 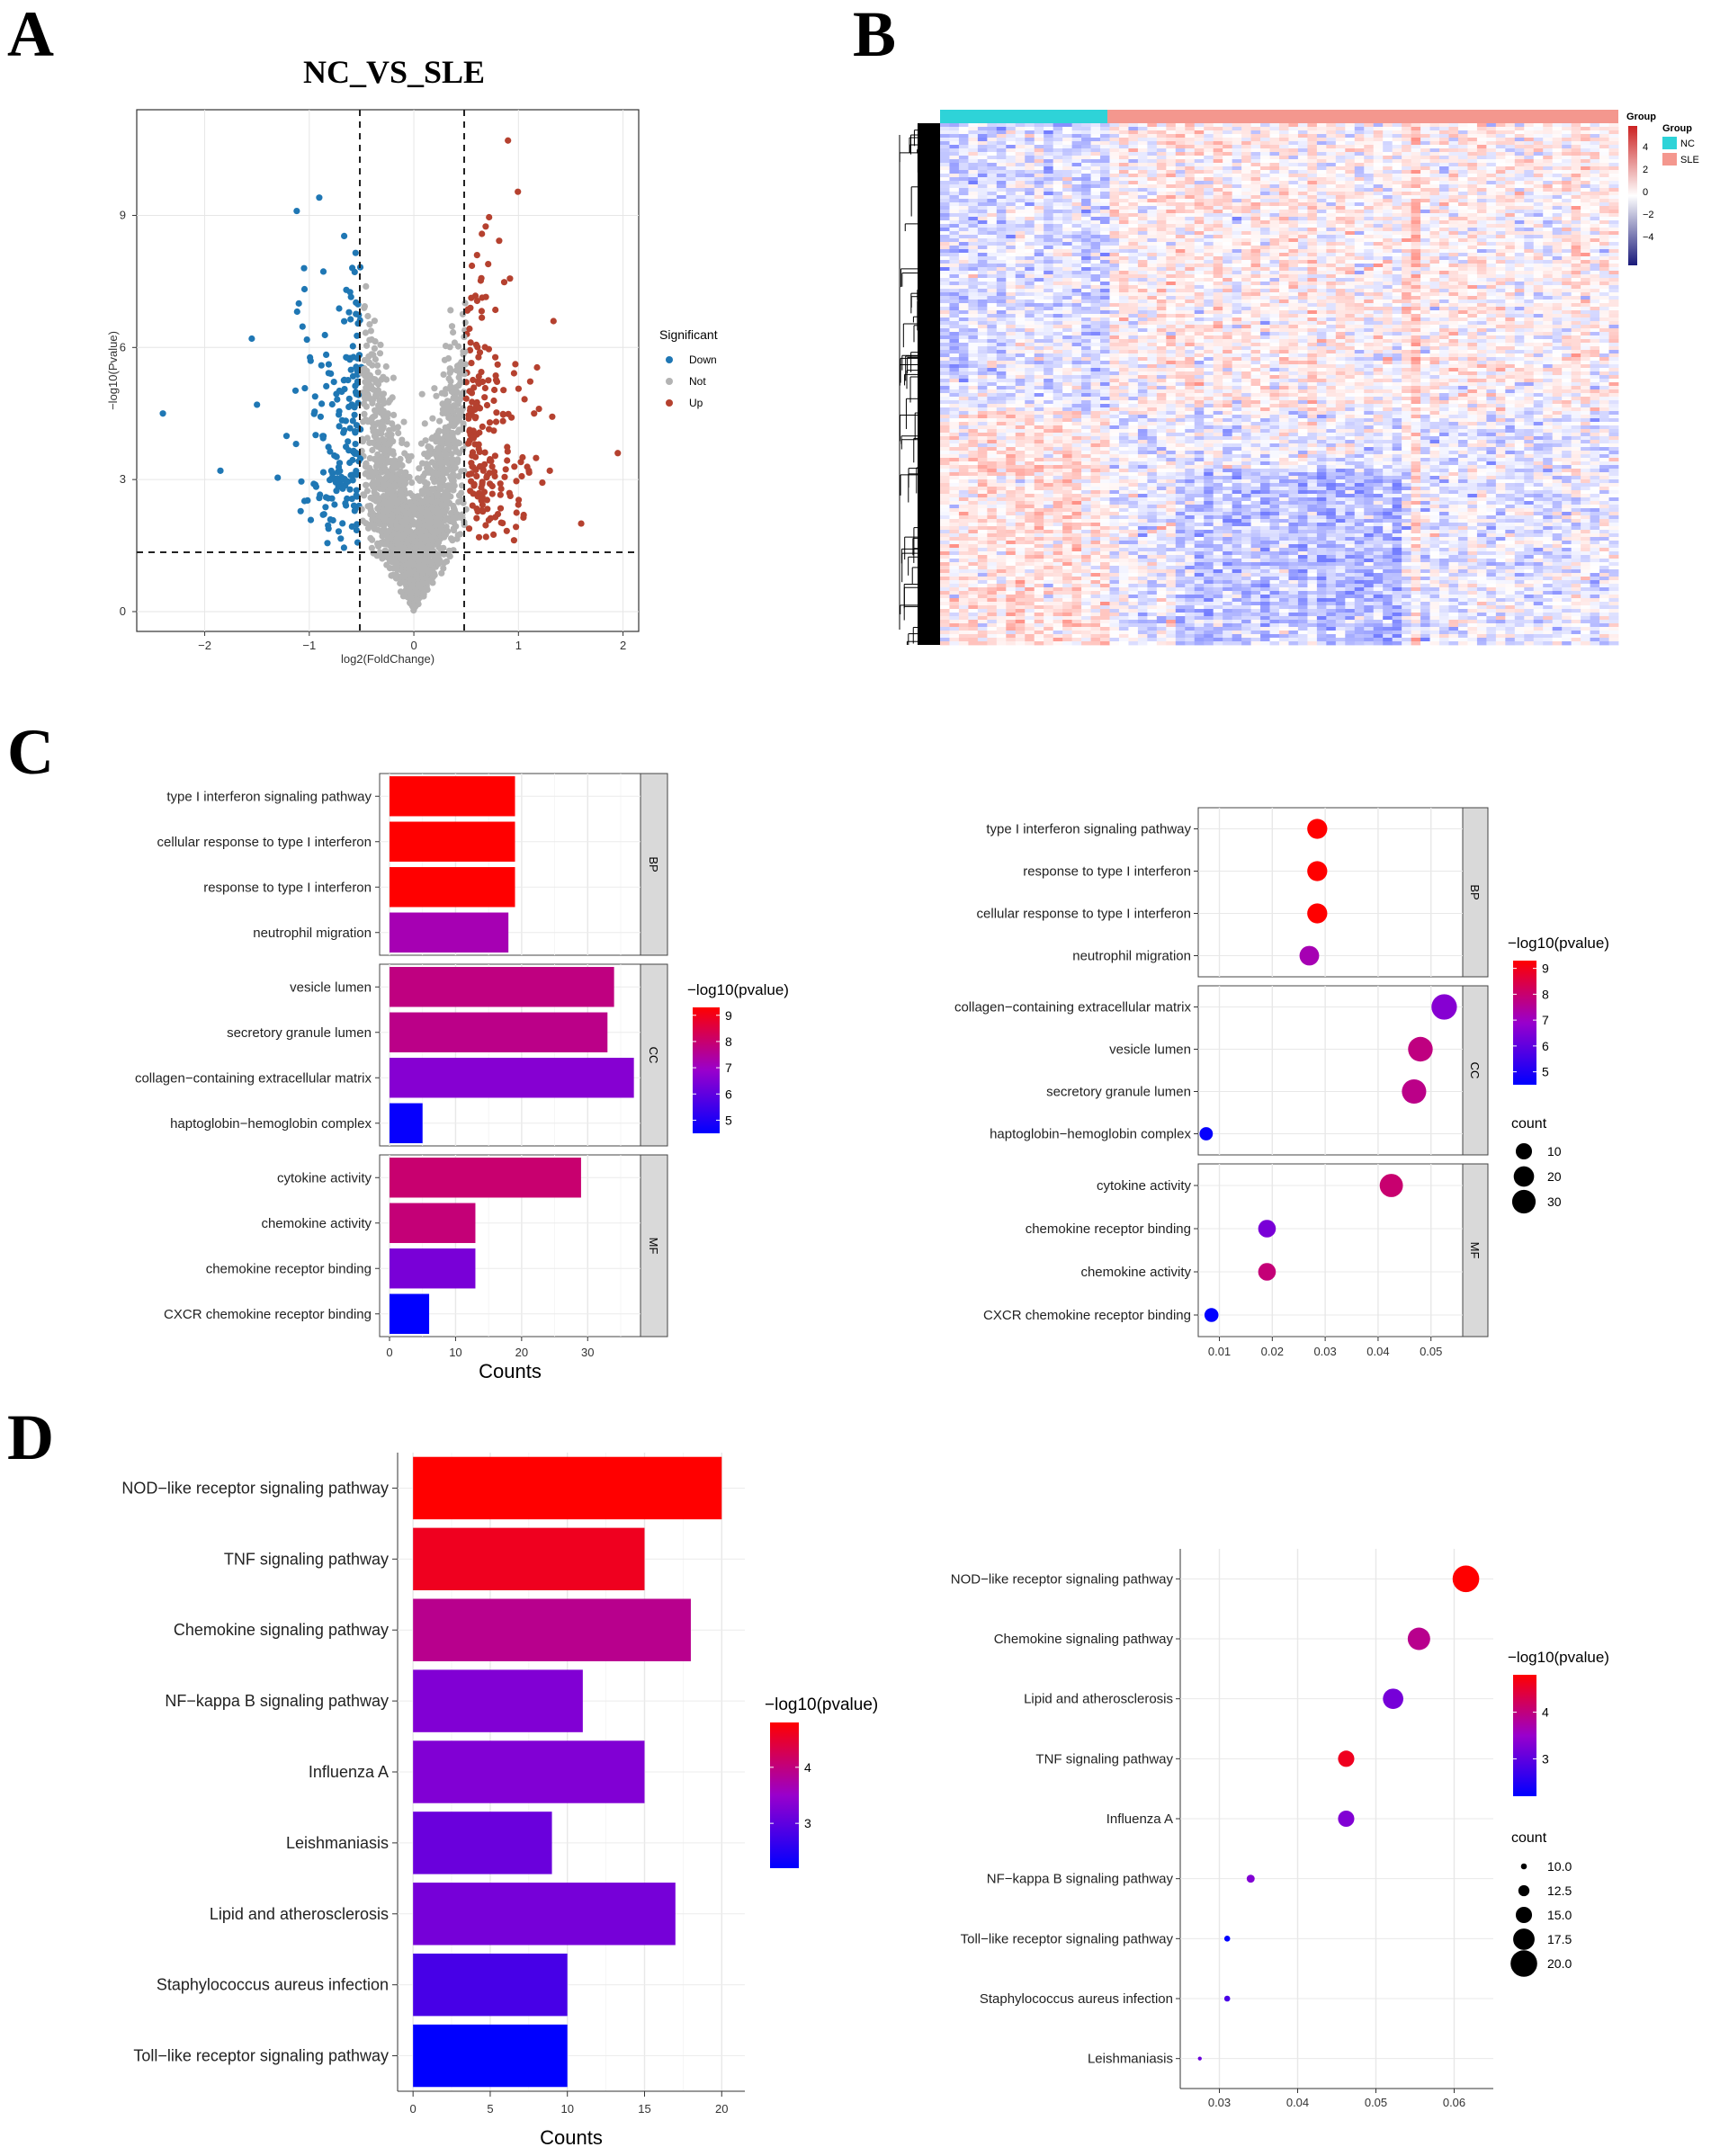 What do you see at coordinates (1080, 1879) in the screenshot?
I see `kegg-dot-category-label: NF−kappa B signaling pathway` at bounding box center [1080, 1879].